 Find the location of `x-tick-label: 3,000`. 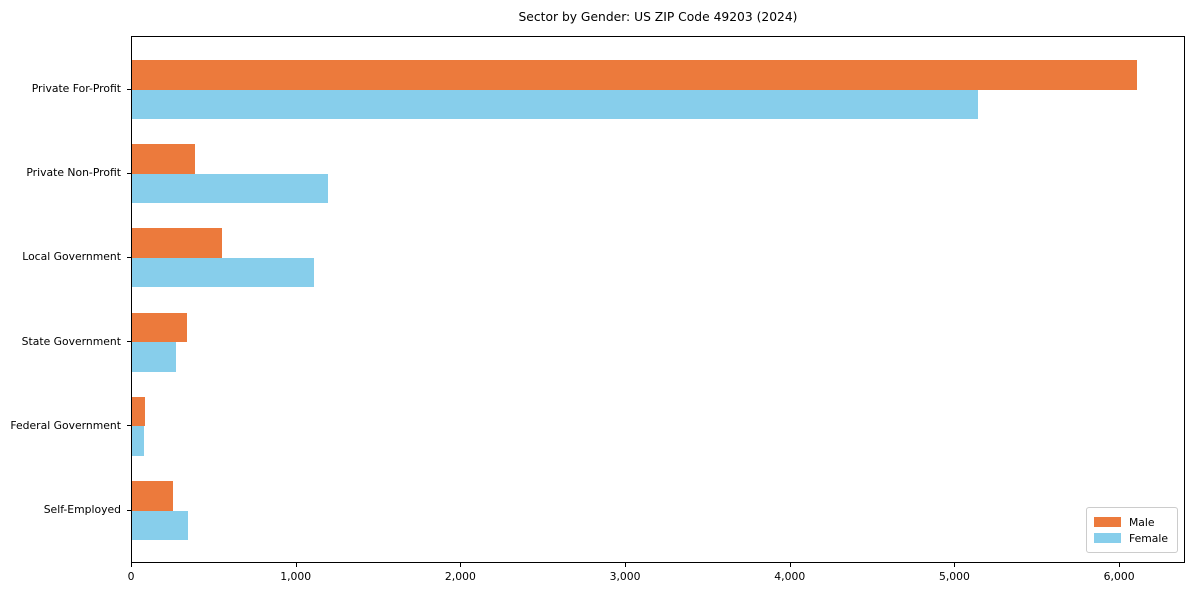

x-tick-label: 3,000 is located at coordinates (625, 576).